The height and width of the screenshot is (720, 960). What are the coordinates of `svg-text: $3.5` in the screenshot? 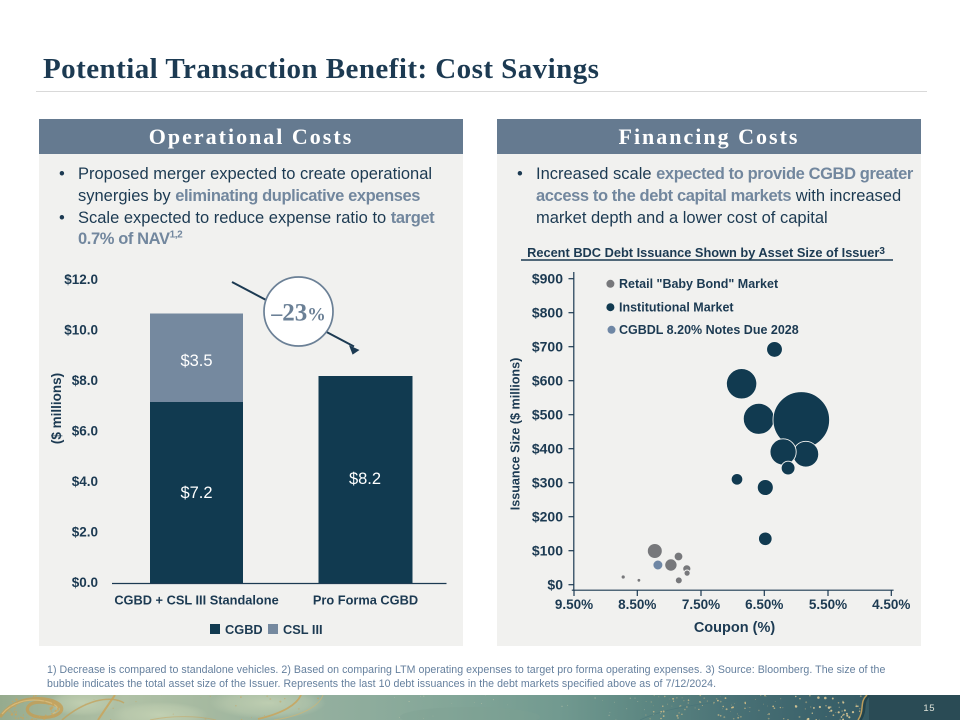 It's located at (196, 361).